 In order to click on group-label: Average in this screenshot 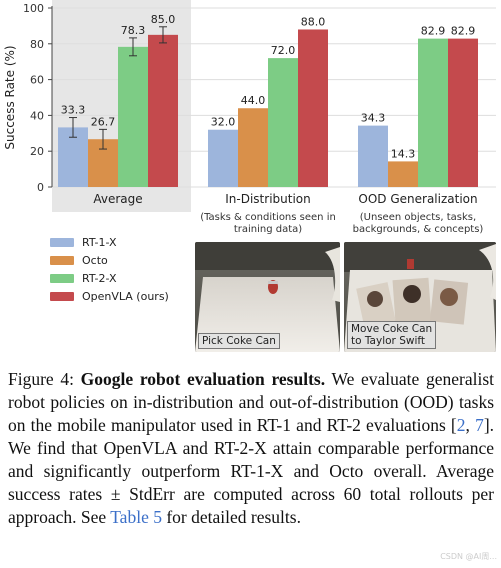, I will do `click(117, 199)`.